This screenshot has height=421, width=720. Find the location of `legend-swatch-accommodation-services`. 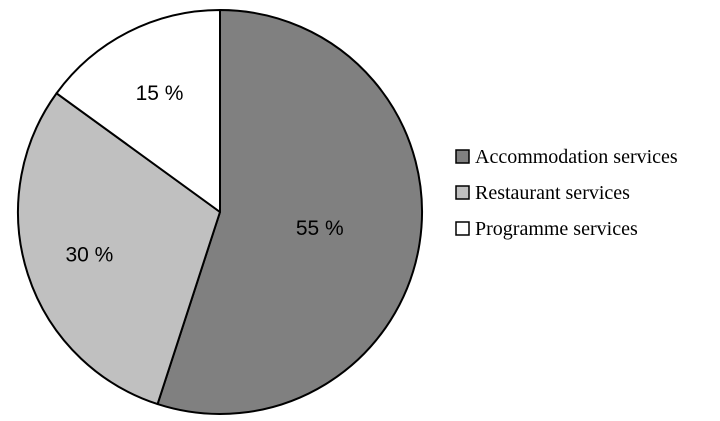

legend-swatch-accommodation-services is located at coordinates (462, 156).